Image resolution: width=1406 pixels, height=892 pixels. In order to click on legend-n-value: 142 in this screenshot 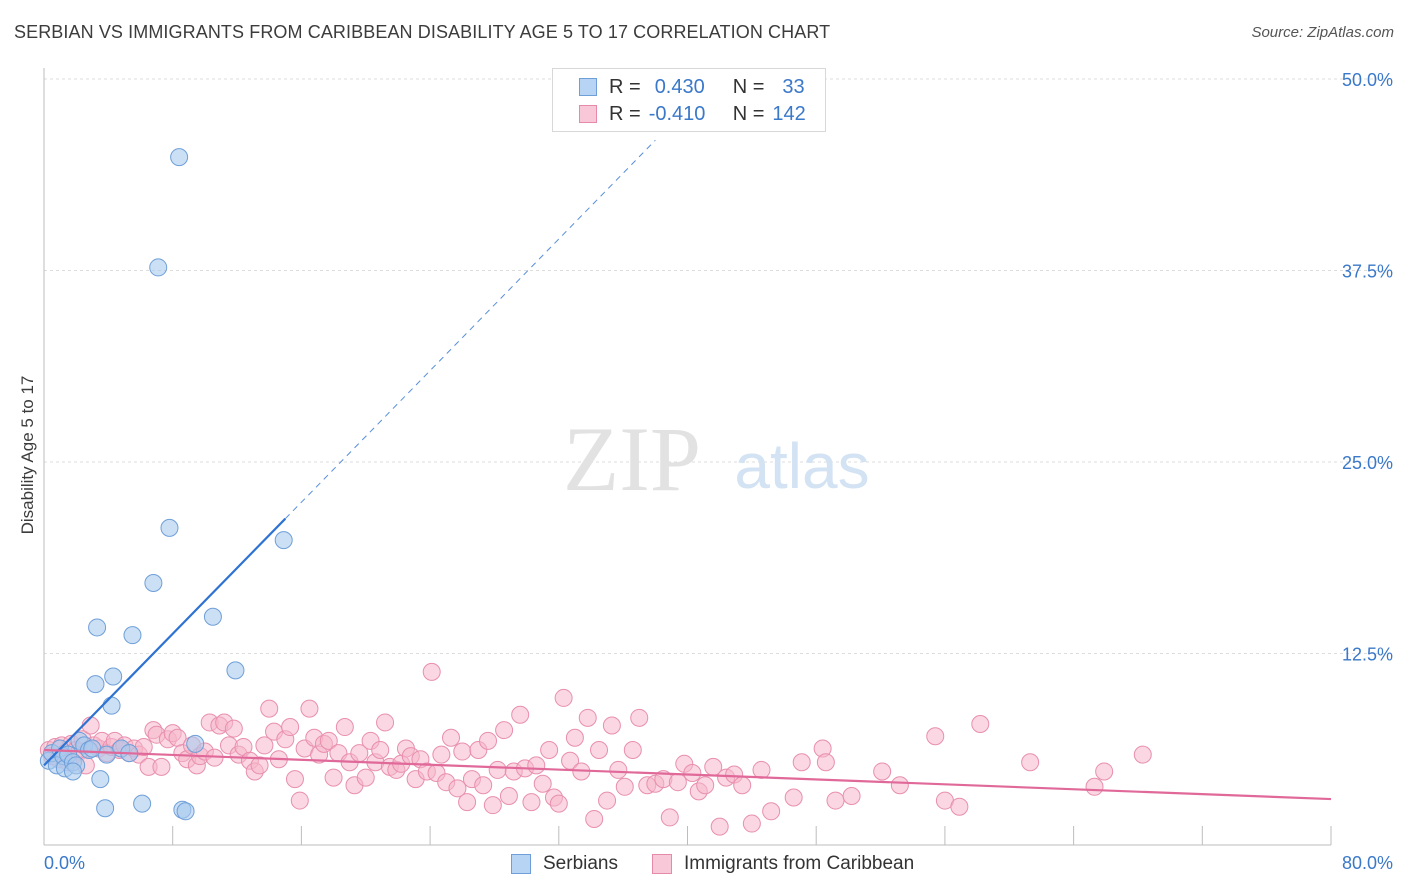, I will do `click(789, 113)`.